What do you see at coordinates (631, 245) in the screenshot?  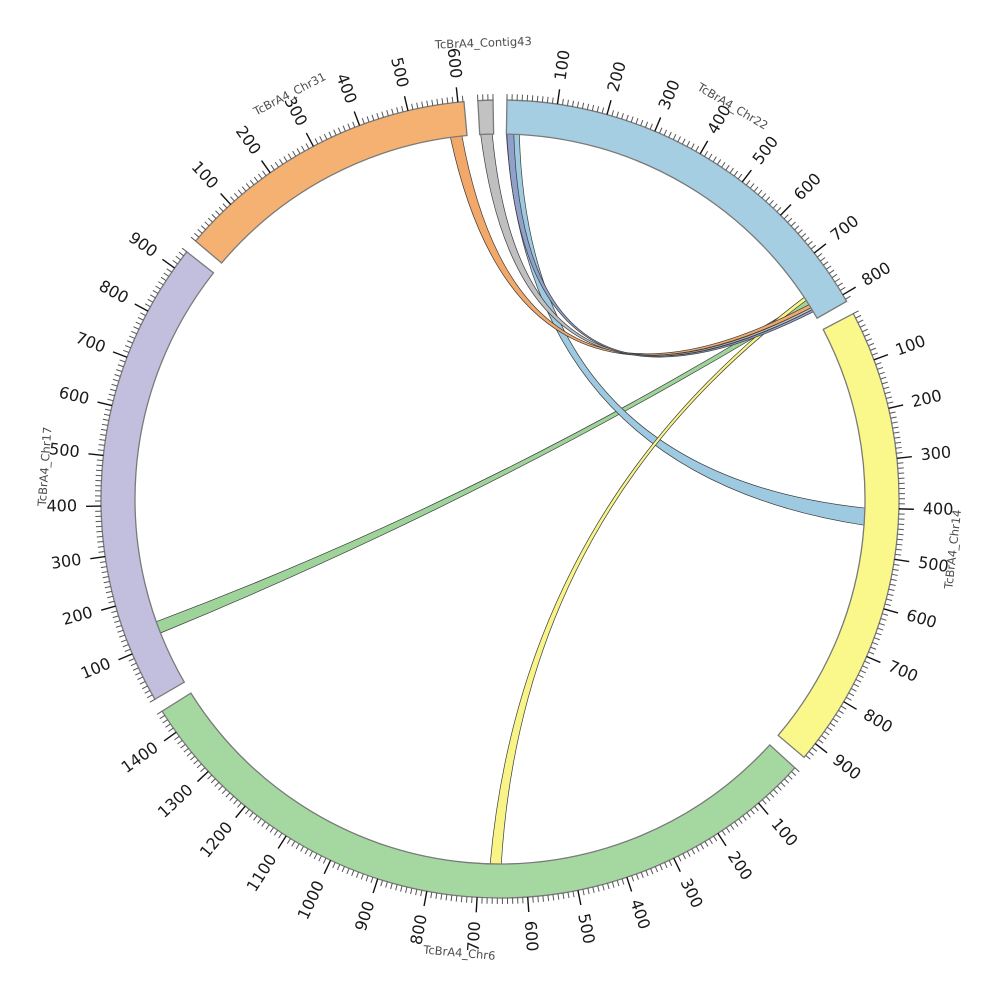 I see `link-ribbon-link-orange` at bounding box center [631, 245].